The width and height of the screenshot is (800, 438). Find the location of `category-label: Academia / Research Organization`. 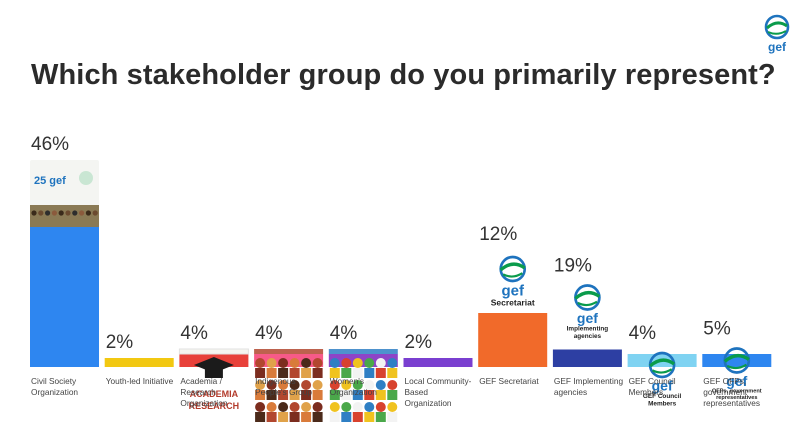

category-label: Academia / Research Organization is located at coordinates (204, 392).